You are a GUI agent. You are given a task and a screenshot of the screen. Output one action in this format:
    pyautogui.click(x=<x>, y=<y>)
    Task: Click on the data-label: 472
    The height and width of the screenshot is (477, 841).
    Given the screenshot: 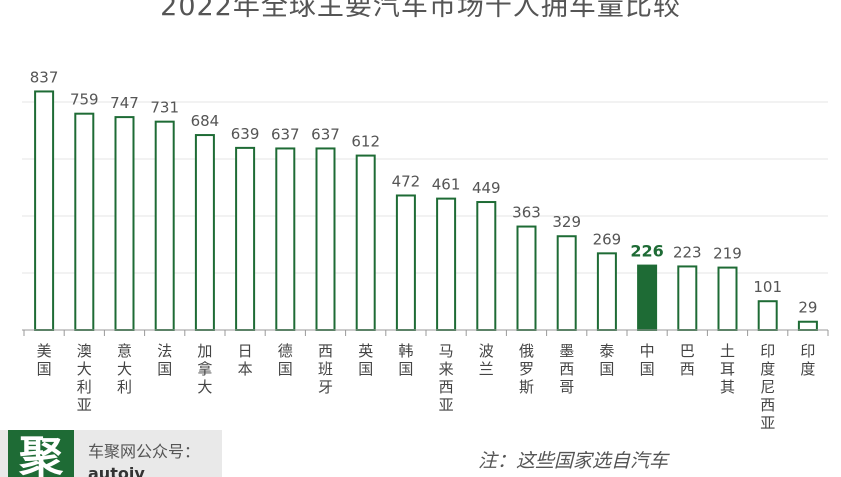 What is the action you would take?
    pyautogui.click(x=406, y=181)
    